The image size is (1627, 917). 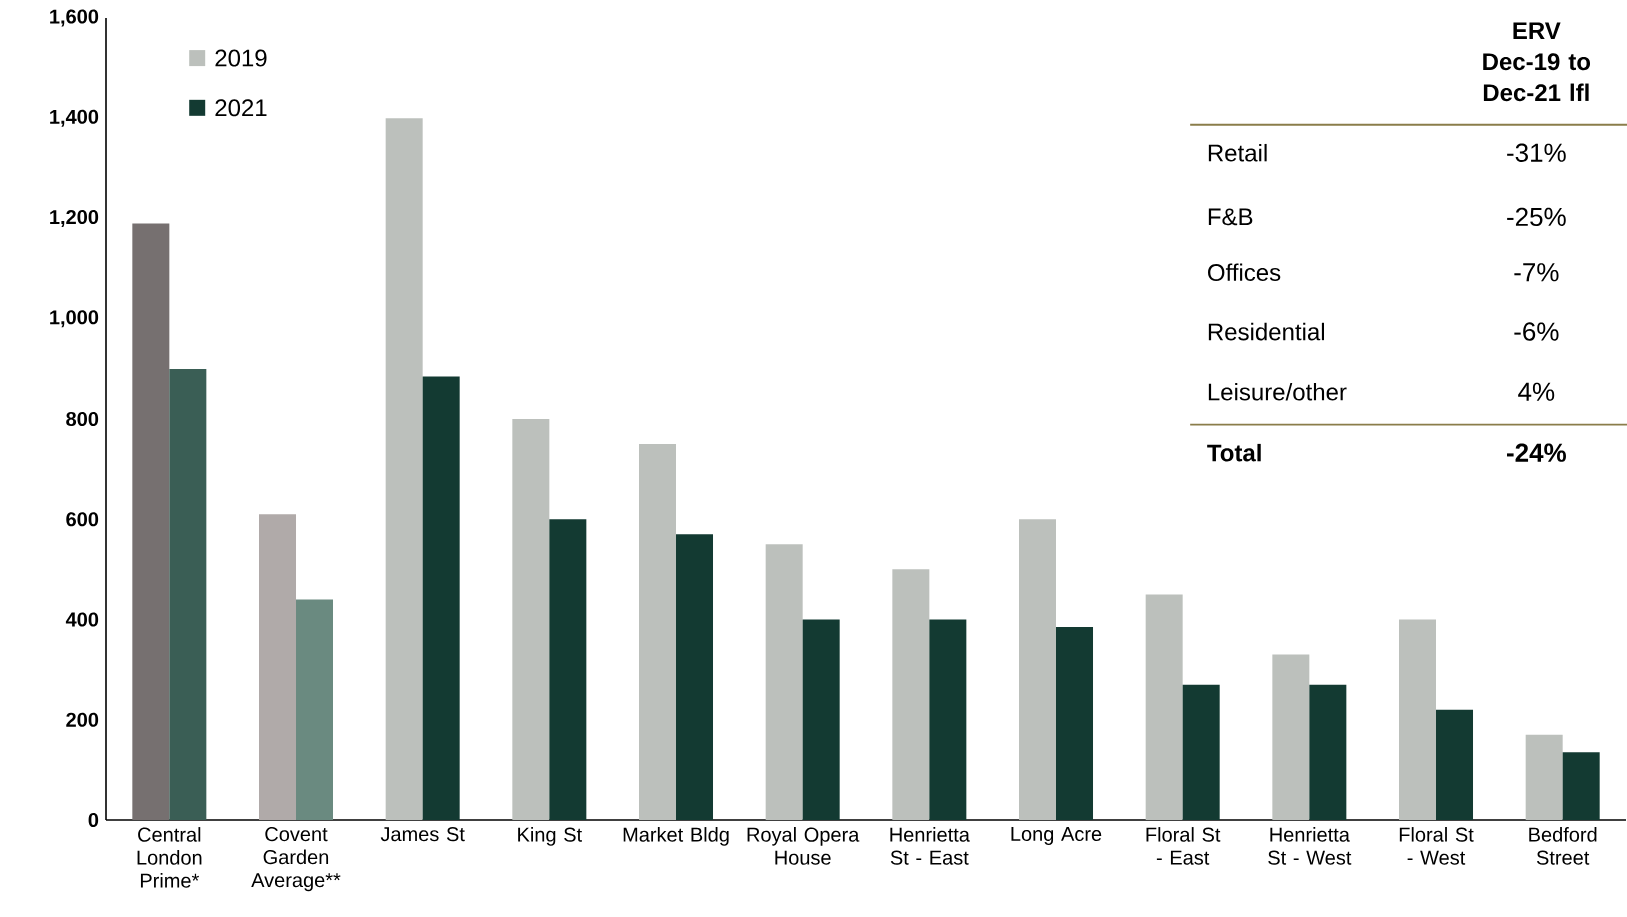 I want to click on annotation: Residential, so click(x=1266, y=331).